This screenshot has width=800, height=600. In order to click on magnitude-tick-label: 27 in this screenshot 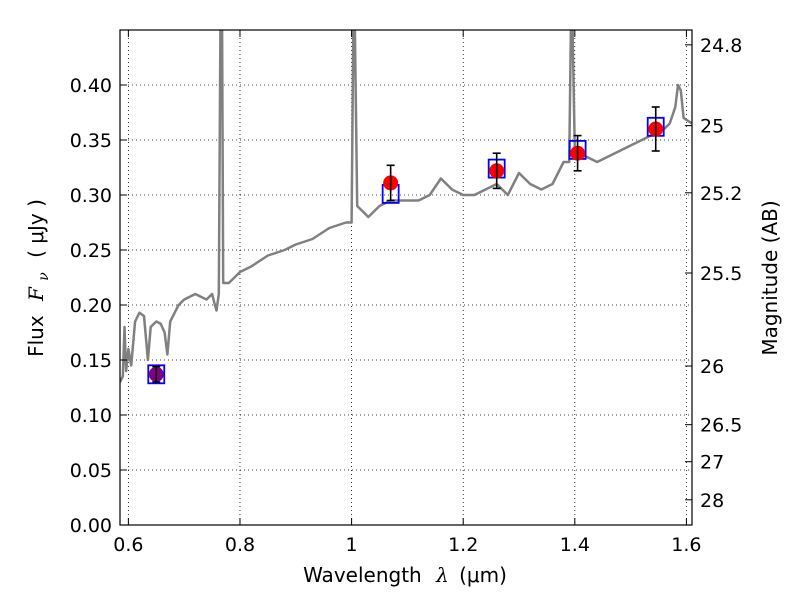, I will do `click(712, 463)`.